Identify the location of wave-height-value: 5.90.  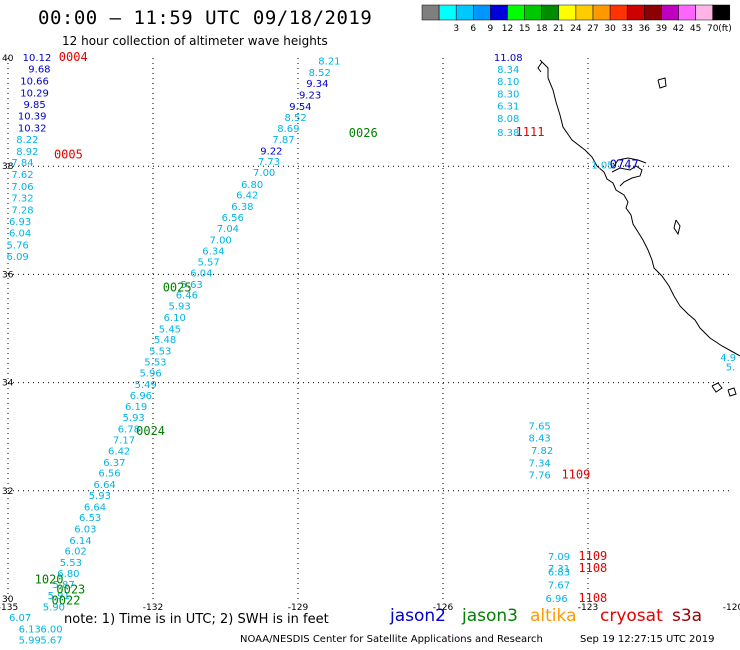
(54, 607).